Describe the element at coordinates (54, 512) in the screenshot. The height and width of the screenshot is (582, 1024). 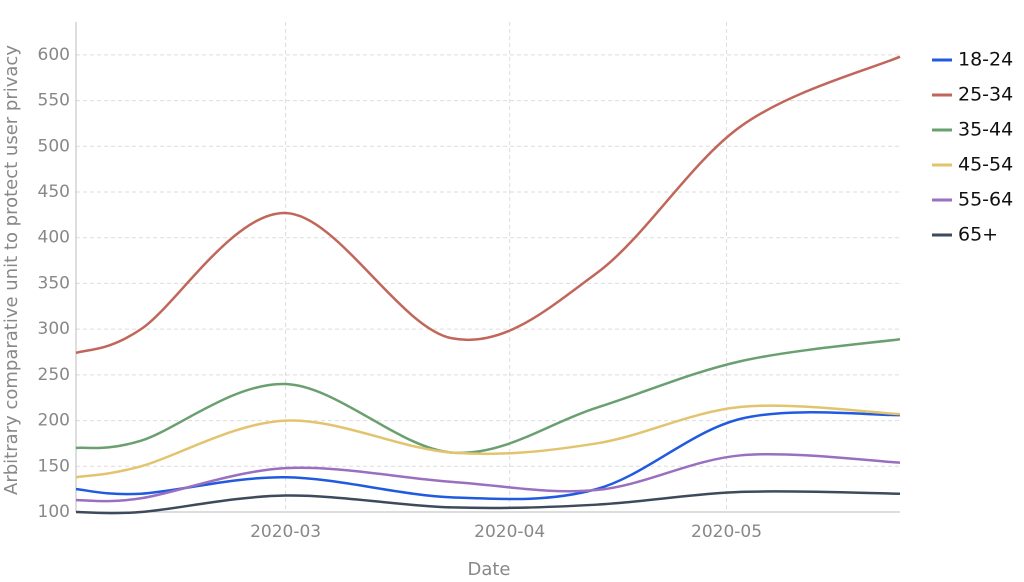
I see `y-tick-label: 100` at that location.